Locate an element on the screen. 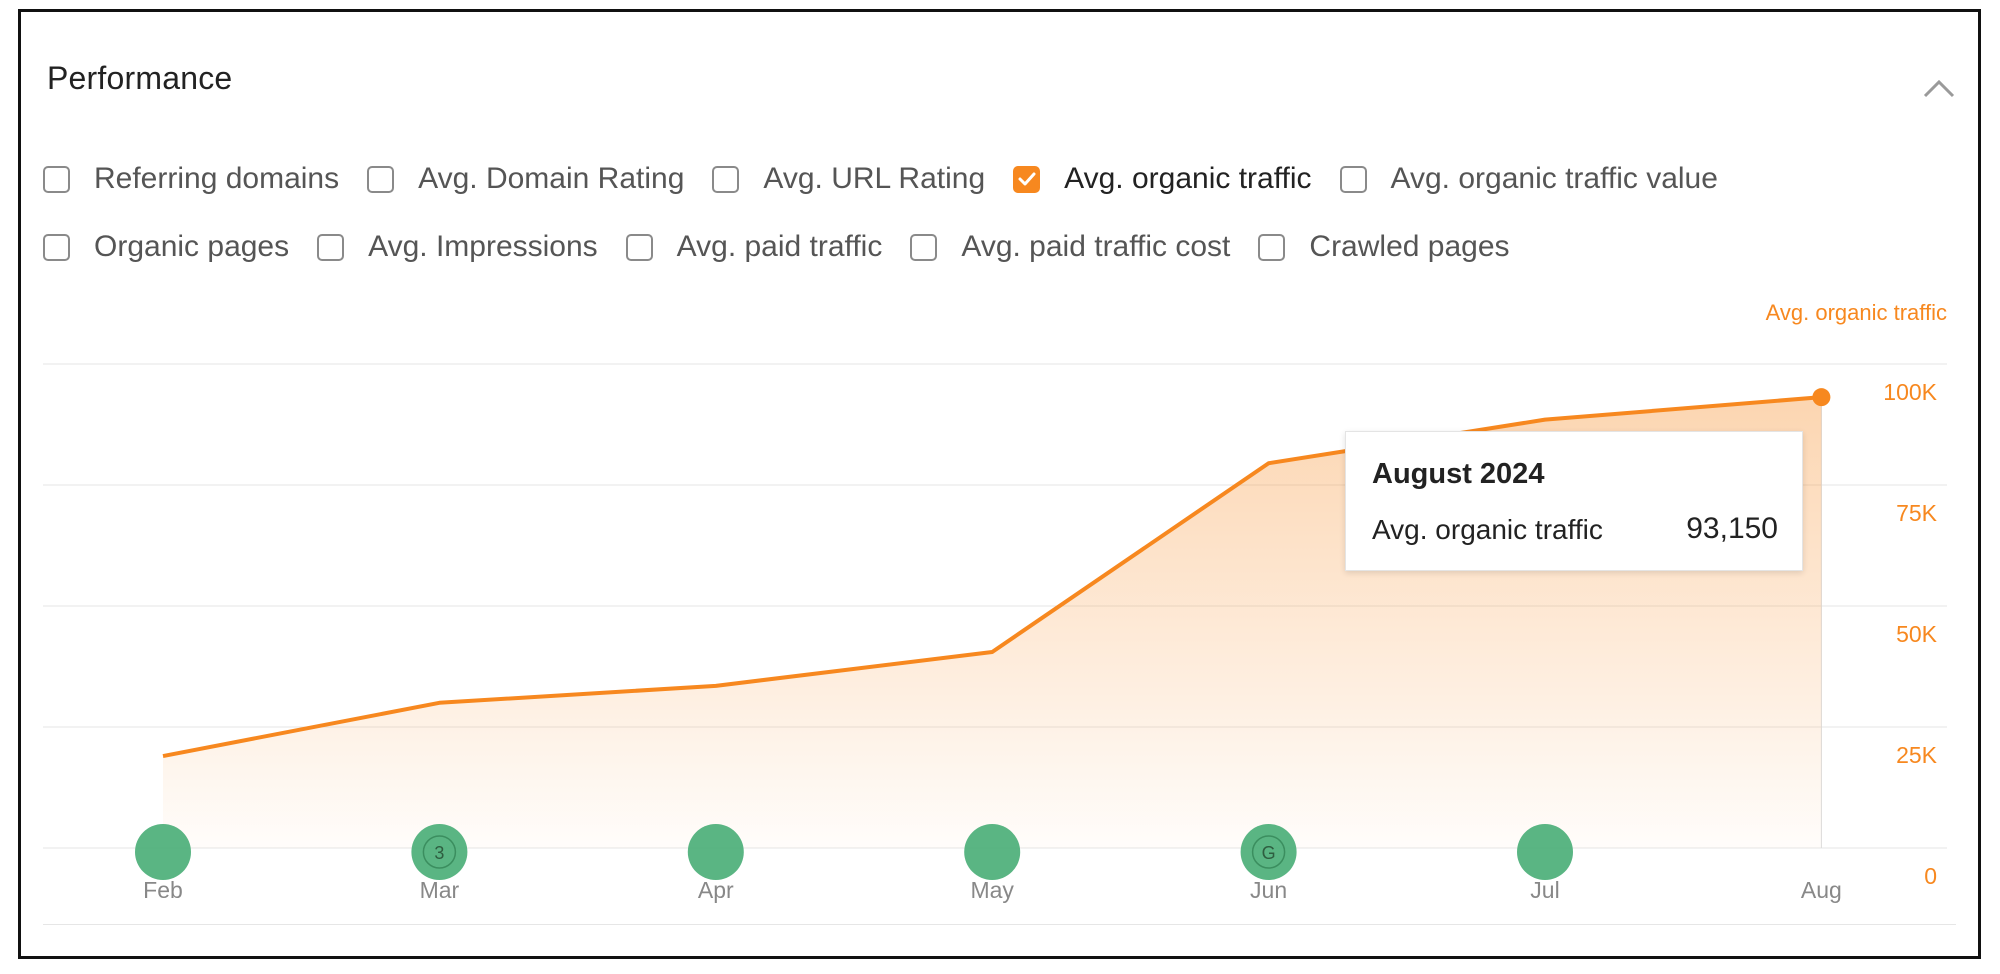 Image resolution: width=2000 pixels, height=974 pixels. event-marker: 3 is located at coordinates (439, 852).